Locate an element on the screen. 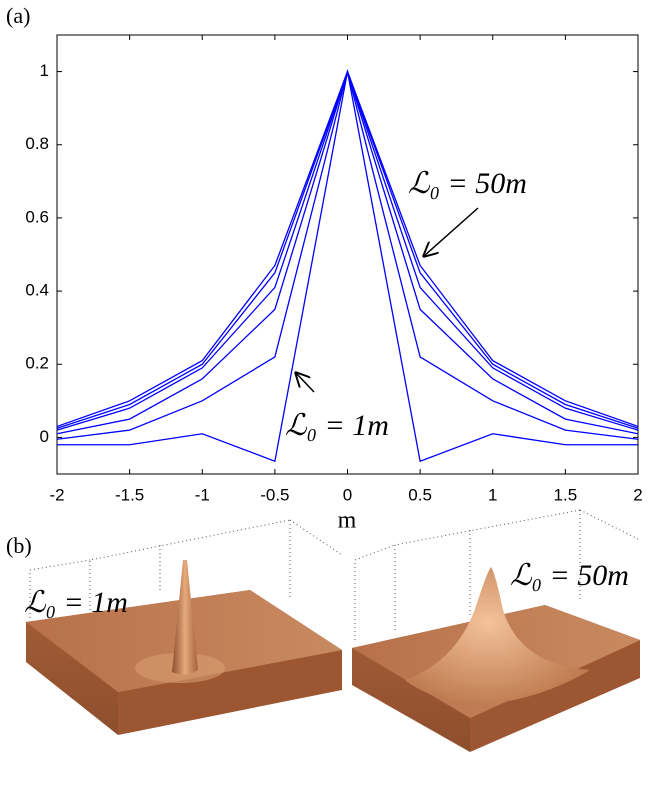 Image resolution: width=666 pixels, height=788 pixels. x-tick-label: -0.5 is located at coordinates (274, 494).